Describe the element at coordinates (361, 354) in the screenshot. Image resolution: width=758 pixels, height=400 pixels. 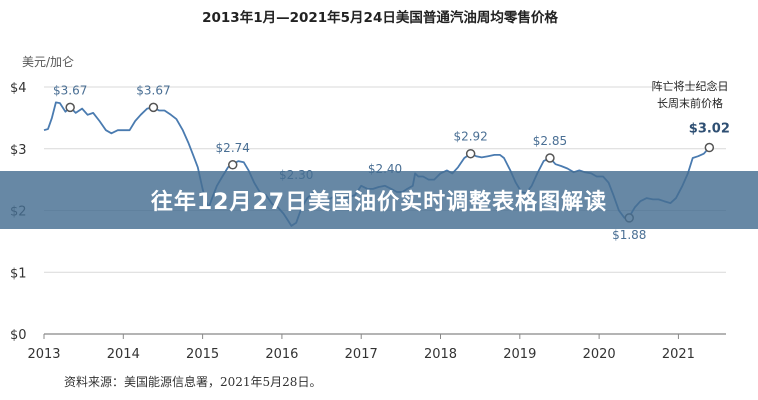
I see `x-tick-label: 2017` at that location.